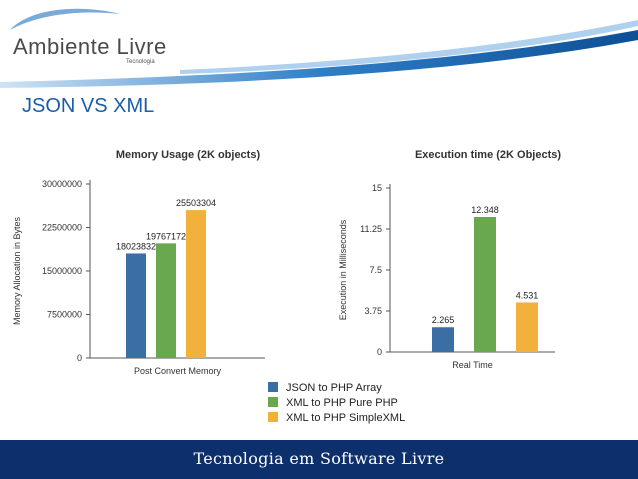  What do you see at coordinates (62, 184) in the screenshot?
I see `y-tick-label: 30000000` at bounding box center [62, 184].